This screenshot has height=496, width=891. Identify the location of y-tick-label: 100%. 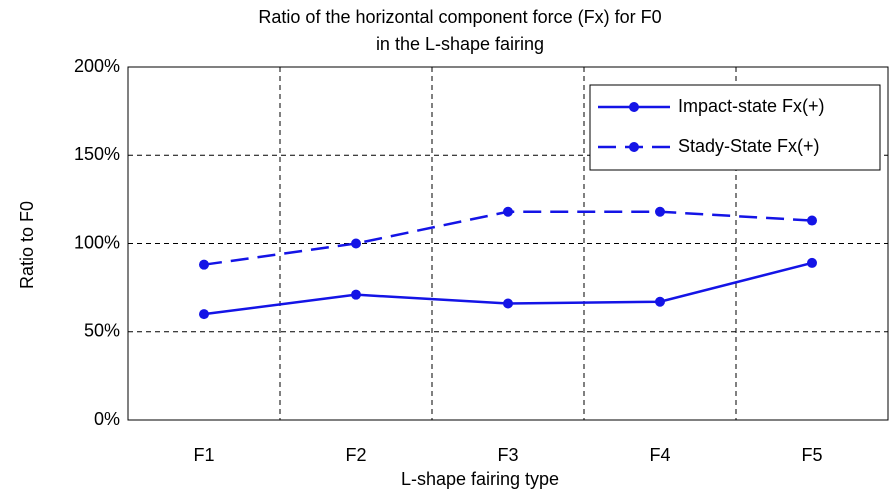
(97, 242).